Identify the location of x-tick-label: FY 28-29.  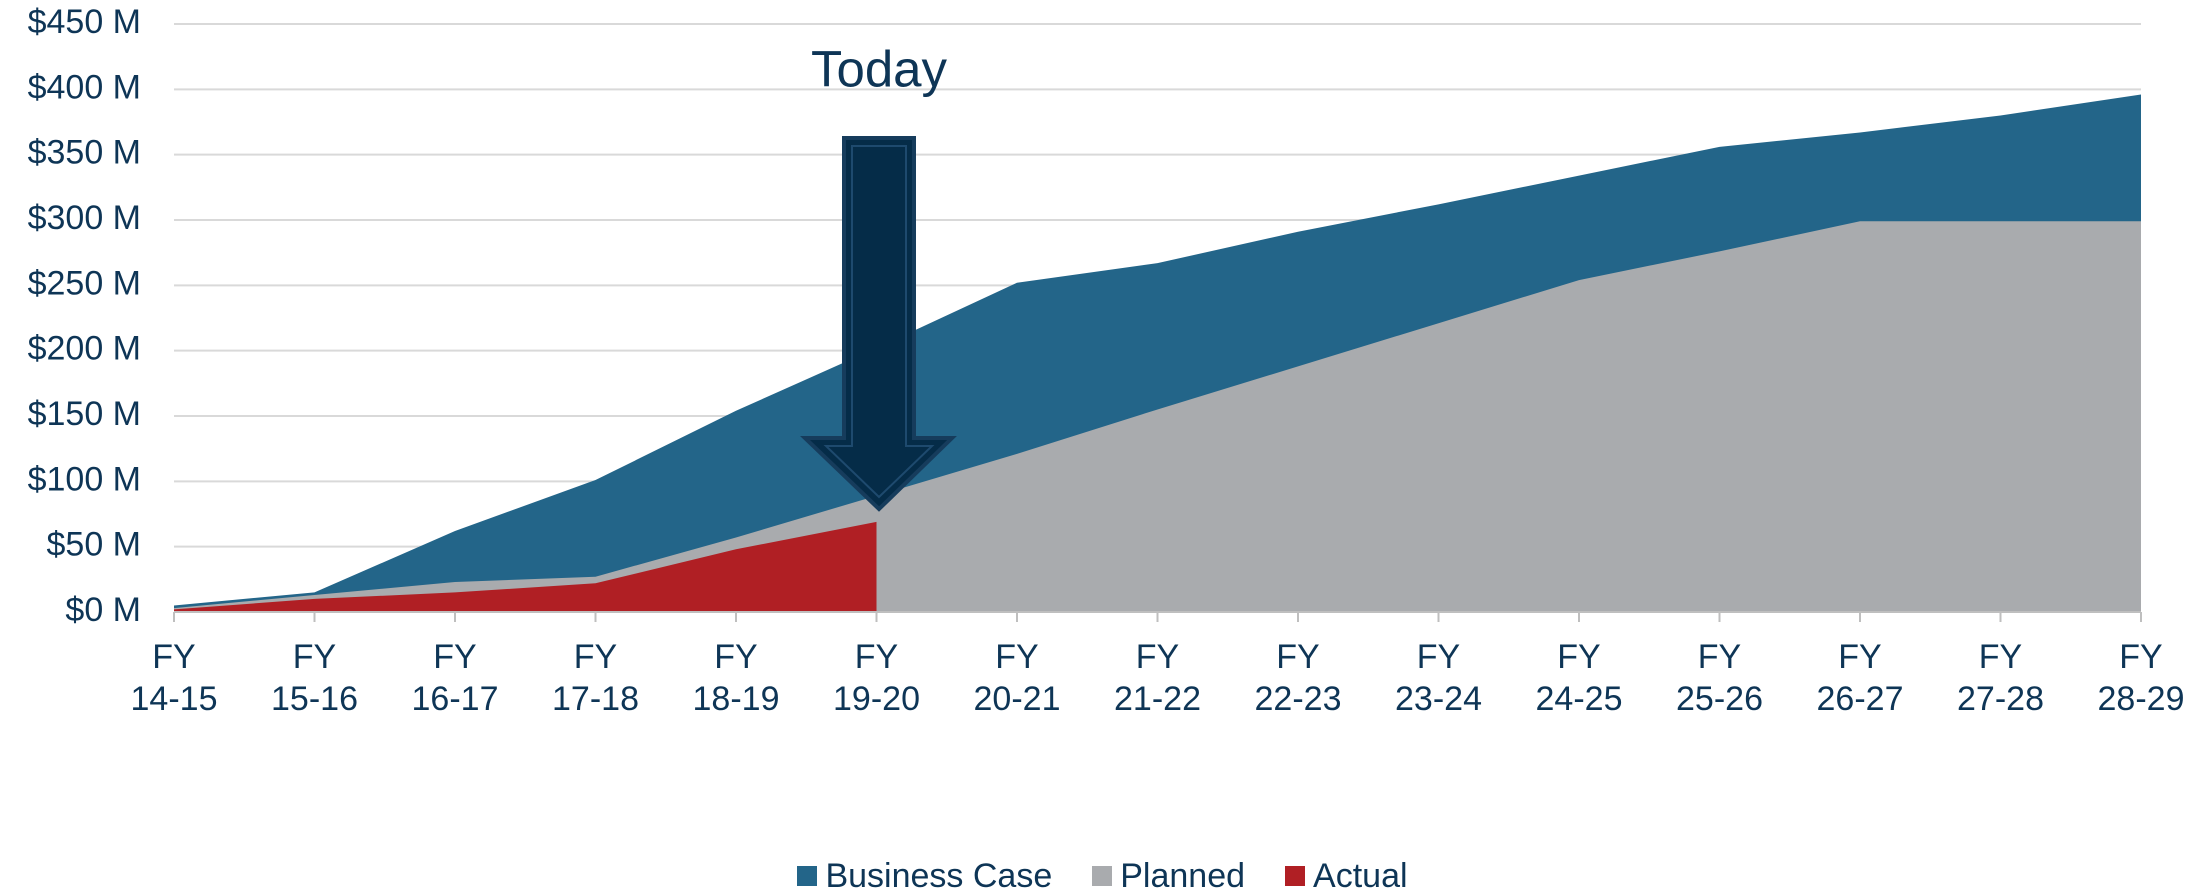
(2141, 678).